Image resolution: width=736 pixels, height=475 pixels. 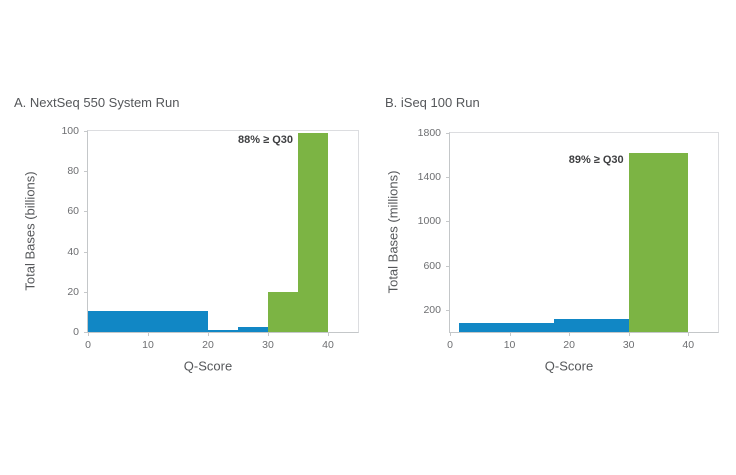 What do you see at coordinates (506, 327) in the screenshot?
I see `histogram-bar-q1.5-17.5` at bounding box center [506, 327].